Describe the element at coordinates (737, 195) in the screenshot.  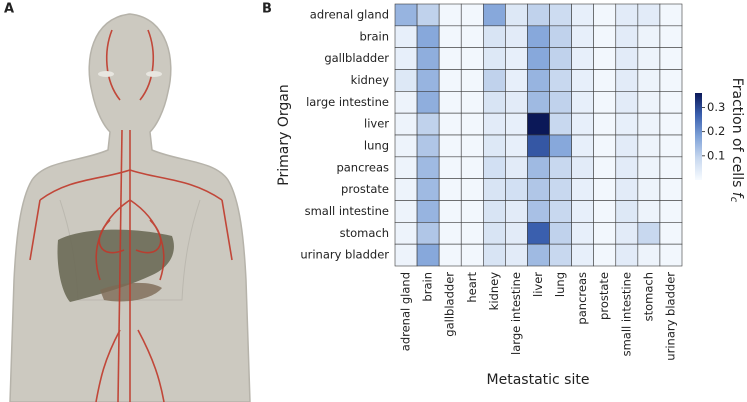
I see `colorbar-title-symbol: f` at that location.